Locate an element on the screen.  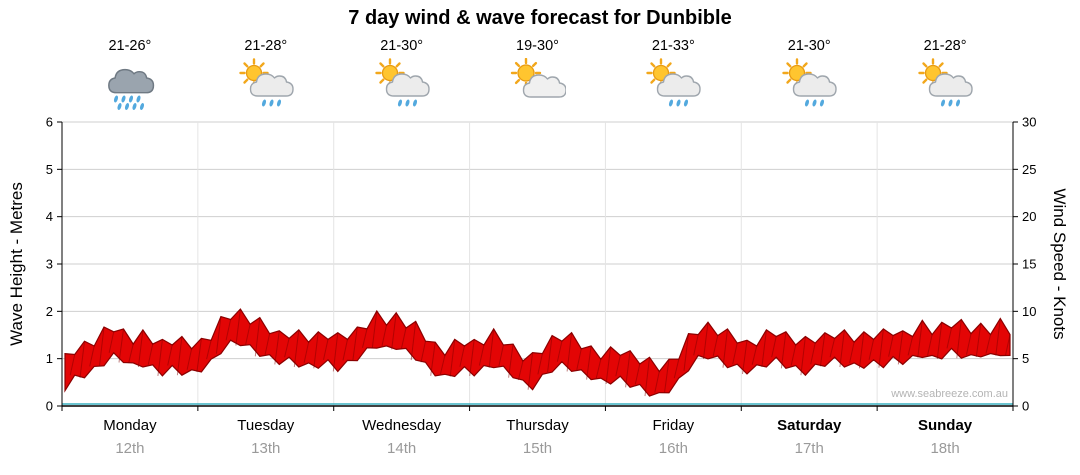
left-tick-label: 5 is located at coordinates (49, 169).